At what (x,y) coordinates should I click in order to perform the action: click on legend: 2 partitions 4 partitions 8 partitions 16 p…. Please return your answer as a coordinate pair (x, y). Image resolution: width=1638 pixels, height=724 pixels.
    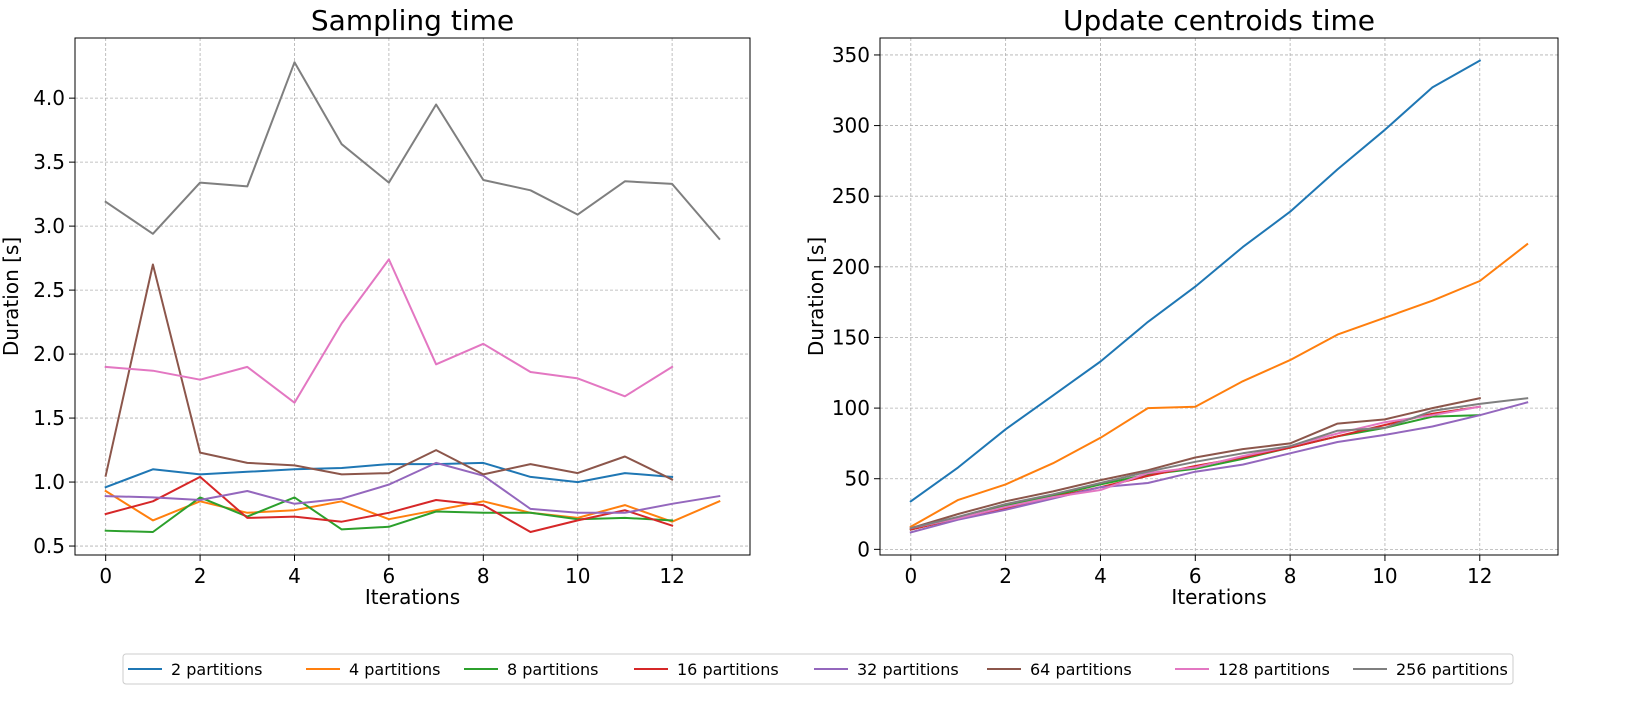
    Looking at the image, I should click on (818, 669).